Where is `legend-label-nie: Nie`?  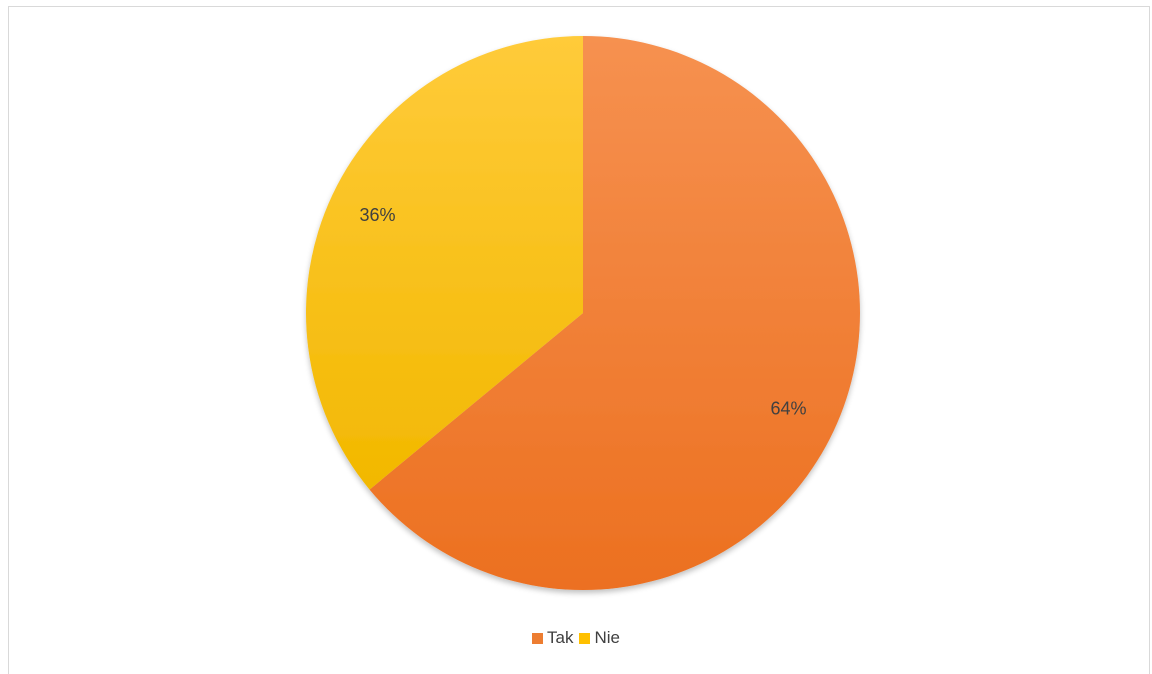 legend-label-nie: Nie is located at coordinates (607, 637).